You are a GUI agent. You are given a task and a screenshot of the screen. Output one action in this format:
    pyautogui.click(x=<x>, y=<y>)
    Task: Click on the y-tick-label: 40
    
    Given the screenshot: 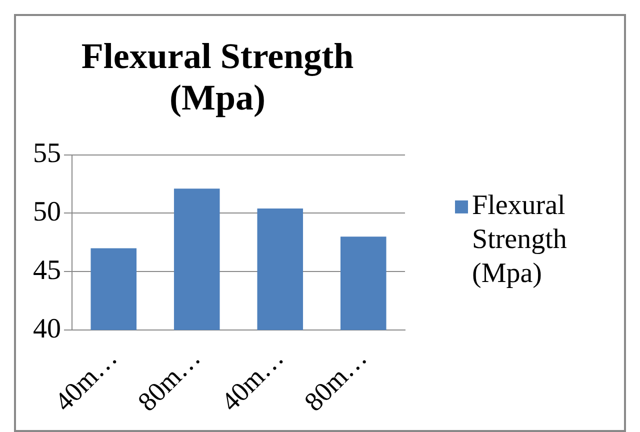 What is the action you would take?
    pyautogui.click(x=47, y=328)
    